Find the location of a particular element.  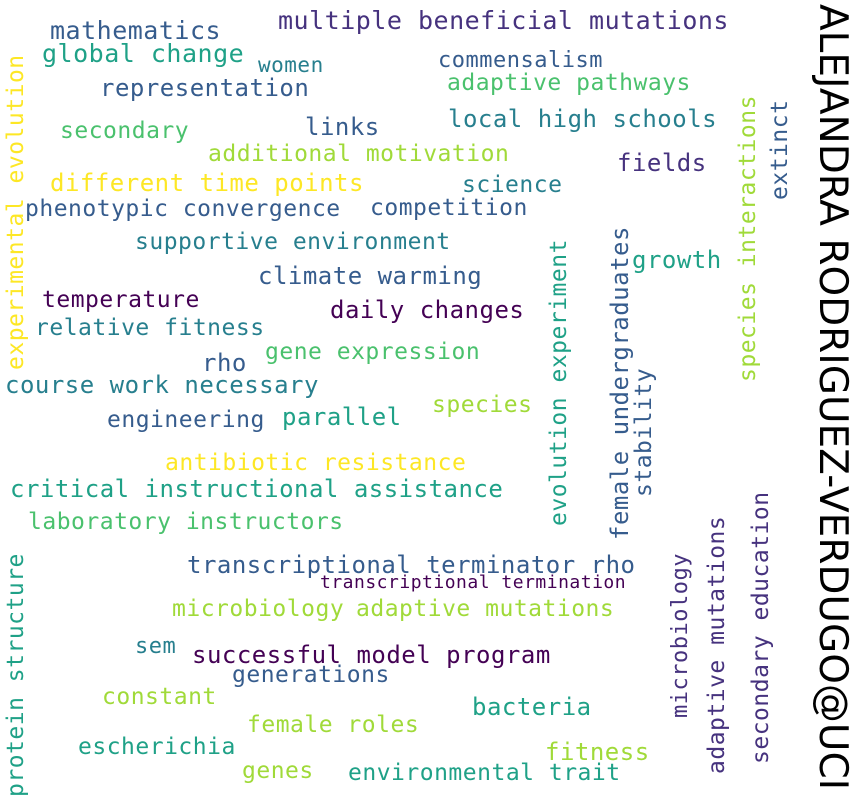

word-supportive-environment: supportive environment is located at coordinates (293, 242).